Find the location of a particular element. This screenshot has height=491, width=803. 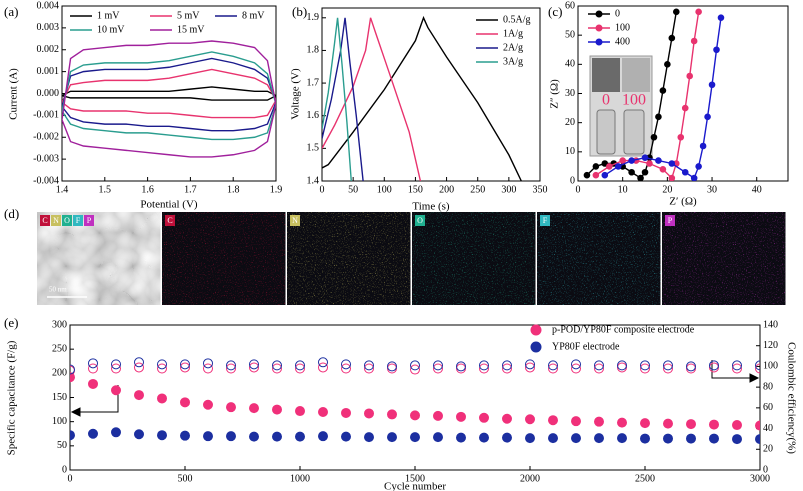

y-tick-label: 150 is located at coordinates (59, 397).